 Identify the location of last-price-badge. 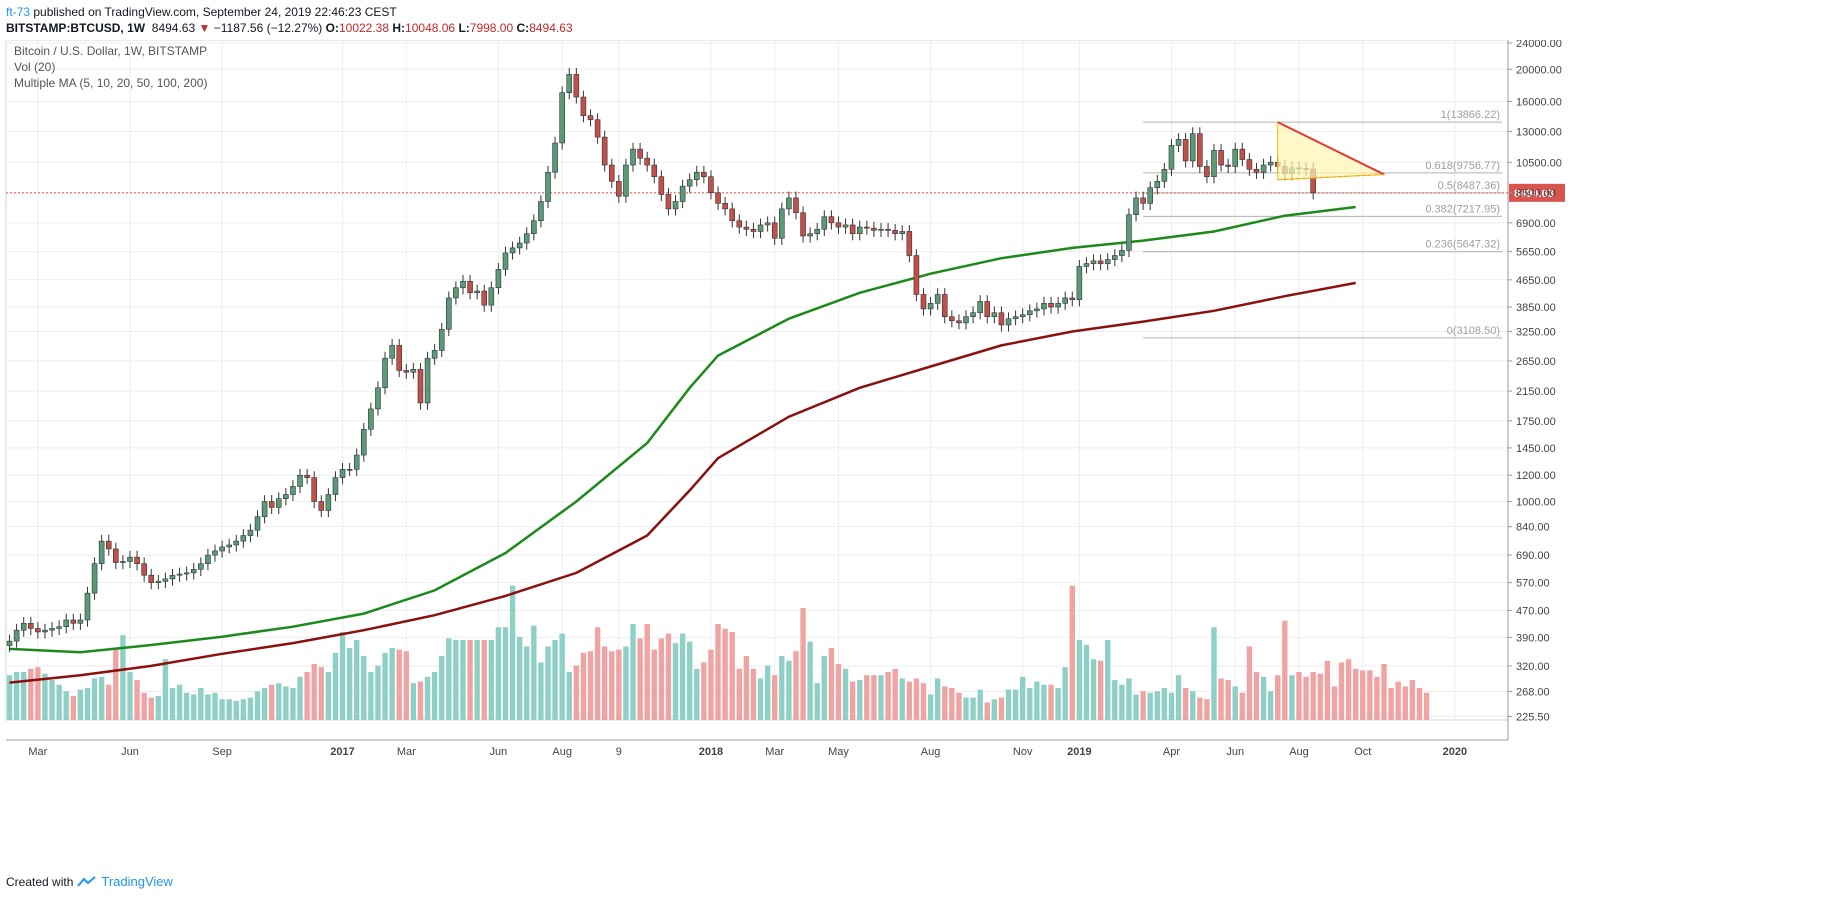
(1537, 192).